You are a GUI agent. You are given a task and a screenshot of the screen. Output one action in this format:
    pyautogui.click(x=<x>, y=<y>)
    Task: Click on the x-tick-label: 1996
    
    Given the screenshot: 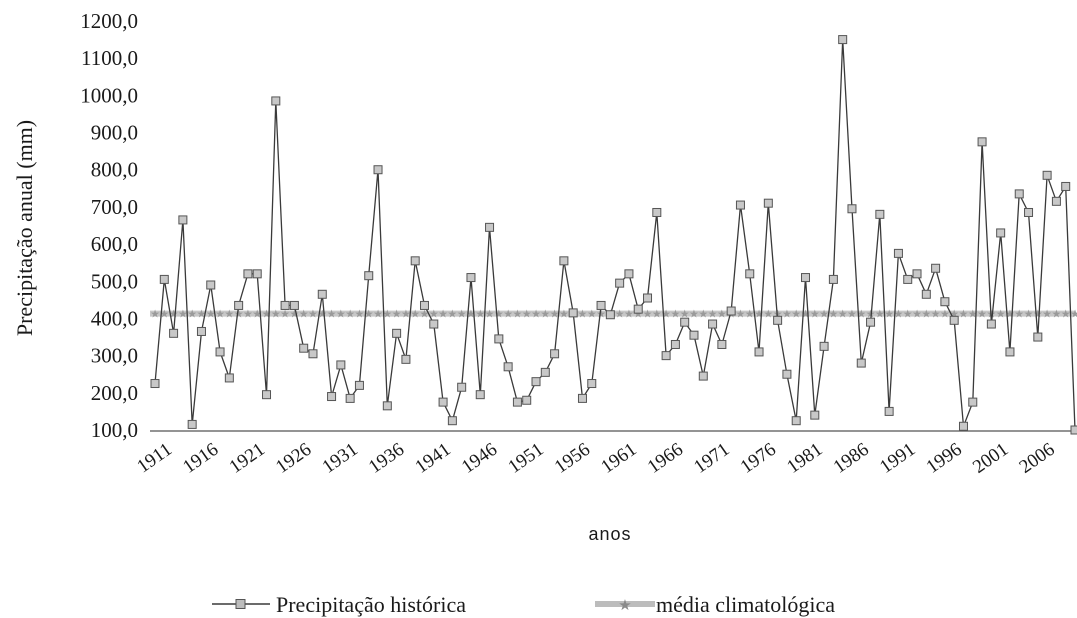 What is the action you would take?
    pyautogui.click(x=944, y=458)
    